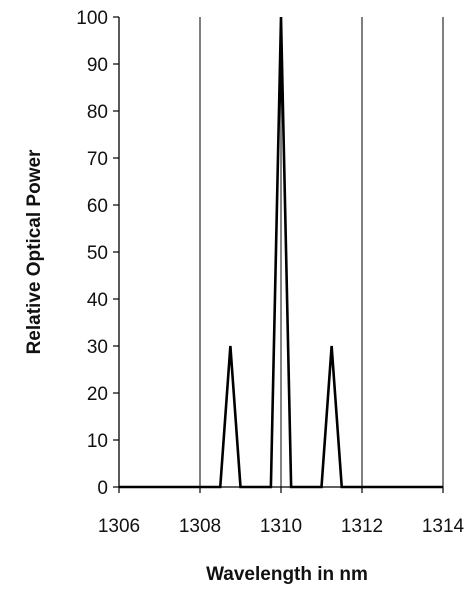 The height and width of the screenshot is (590, 475). Describe the element at coordinates (97, 347) in the screenshot. I see `y-tick-label-30: 30` at that location.